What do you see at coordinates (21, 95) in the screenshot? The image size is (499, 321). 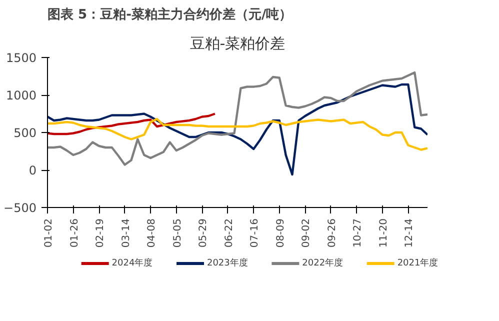 I see `y-tick-label: 1000` at bounding box center [21, 95].